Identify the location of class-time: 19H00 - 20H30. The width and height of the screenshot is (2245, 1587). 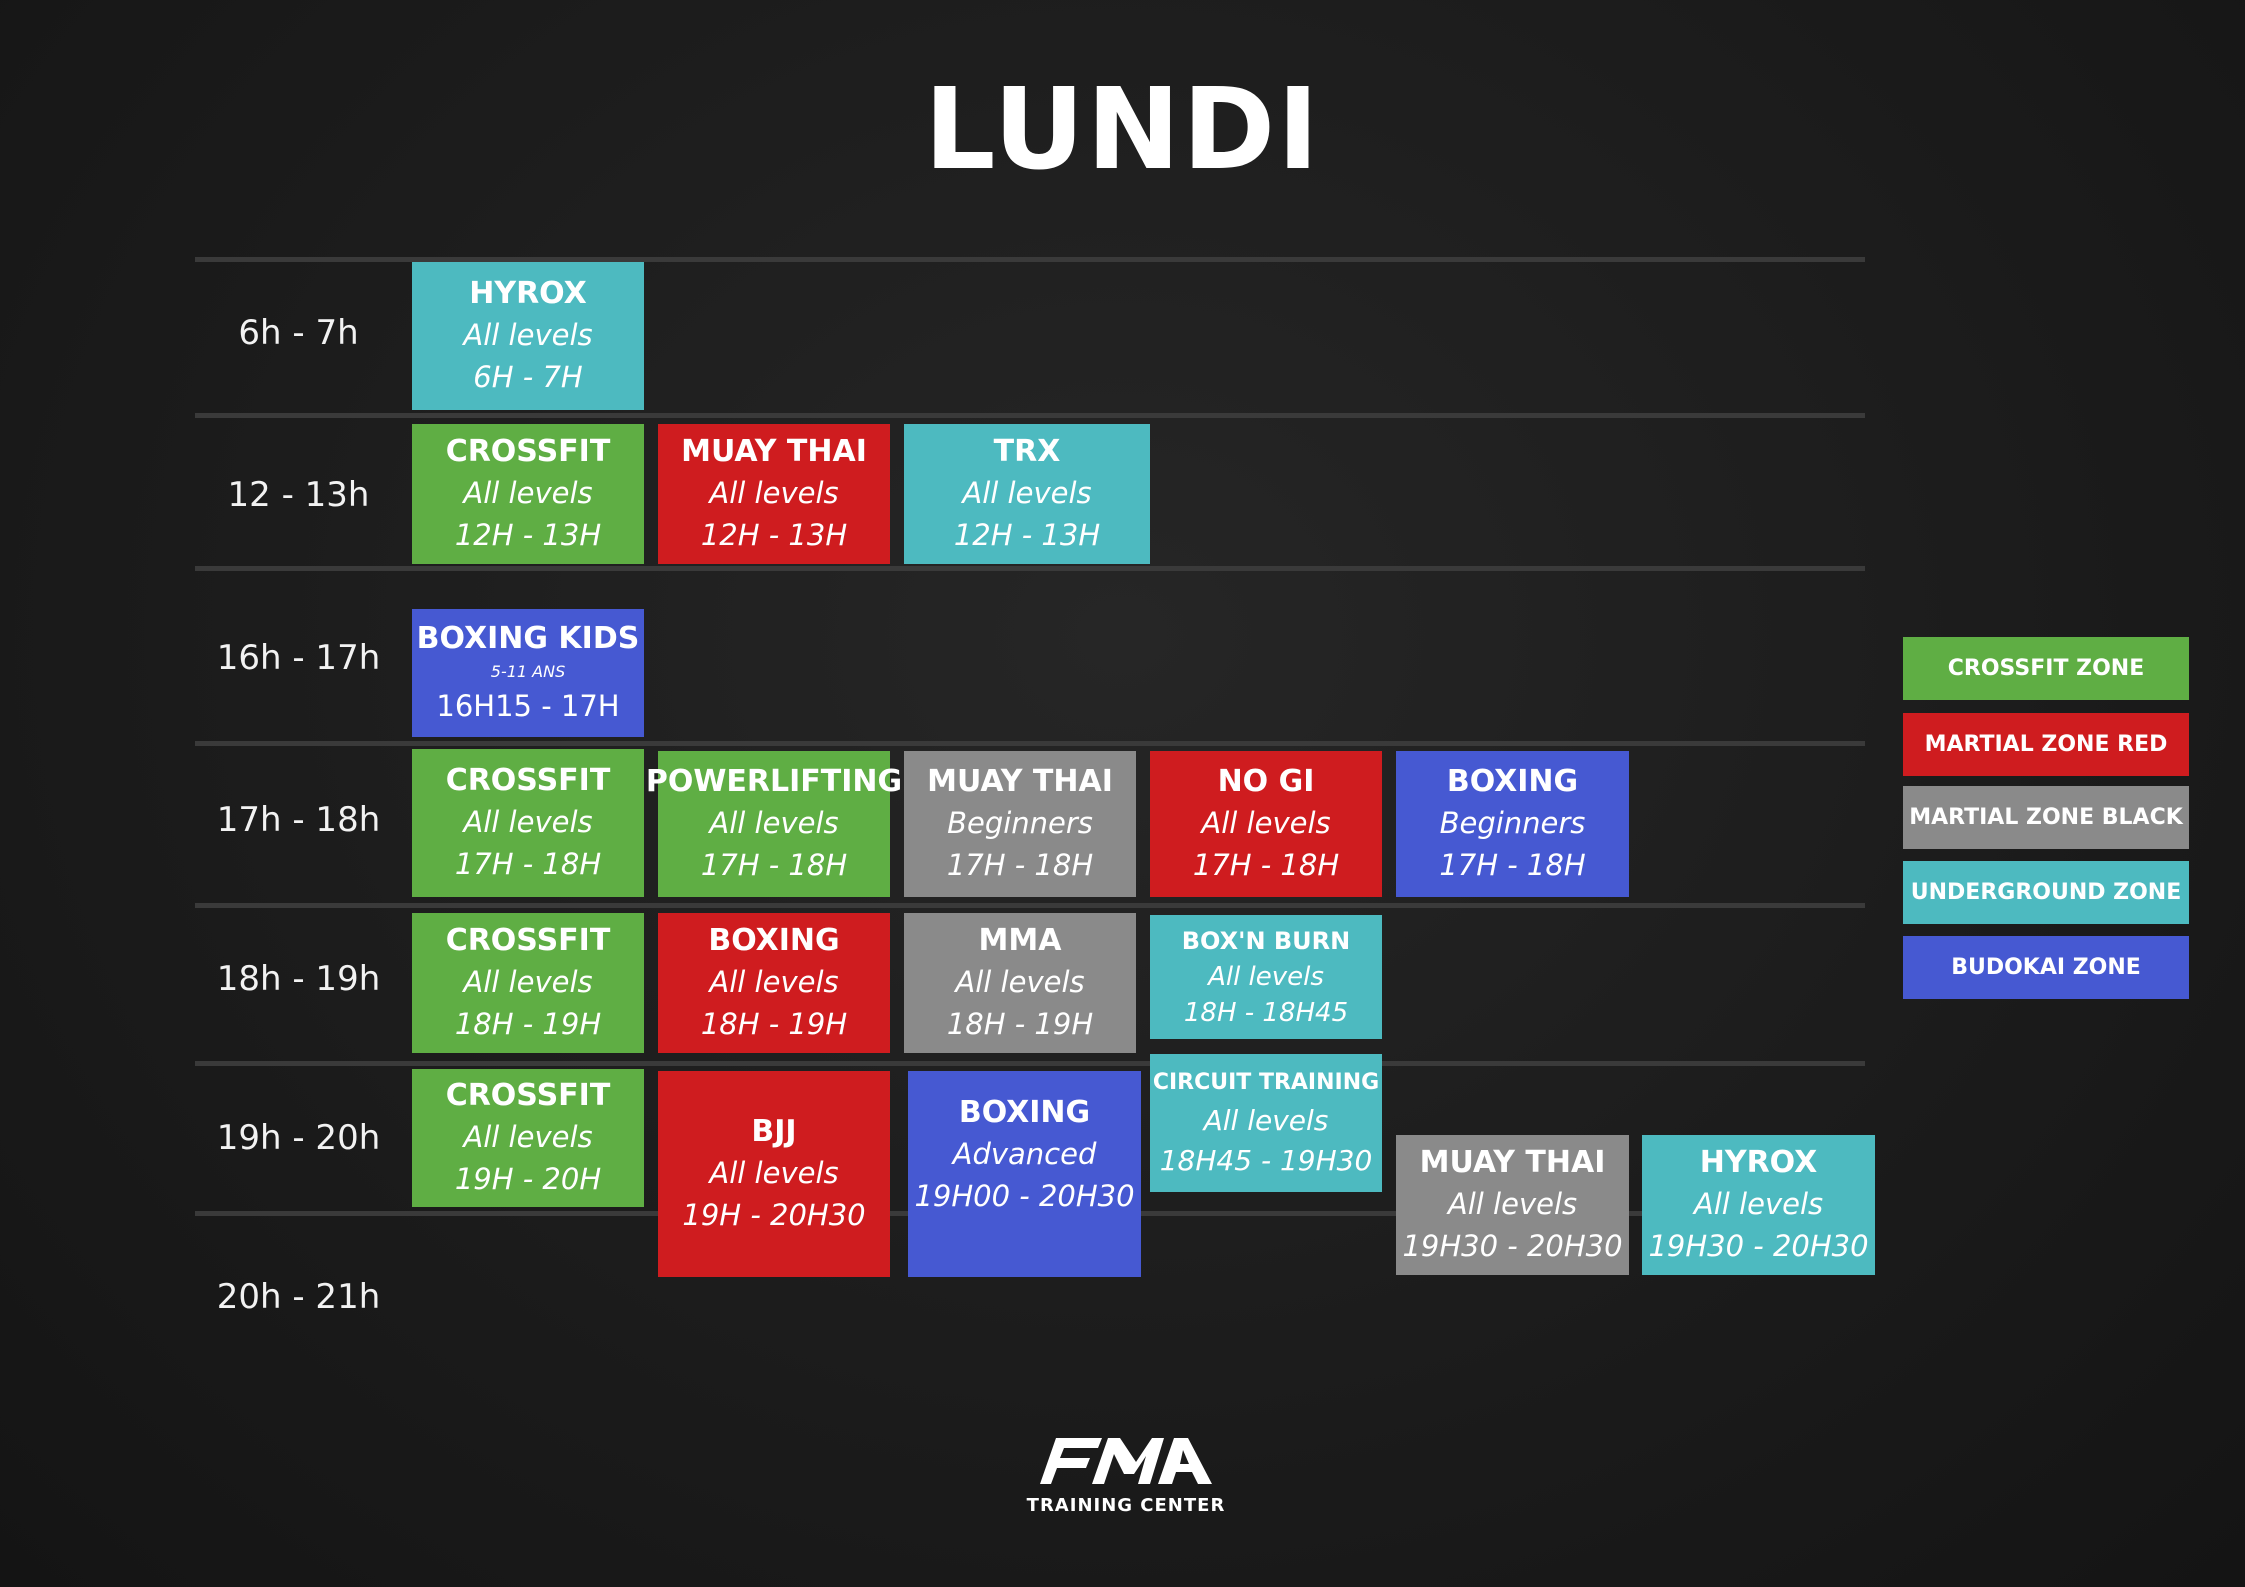
(1024, 1196).